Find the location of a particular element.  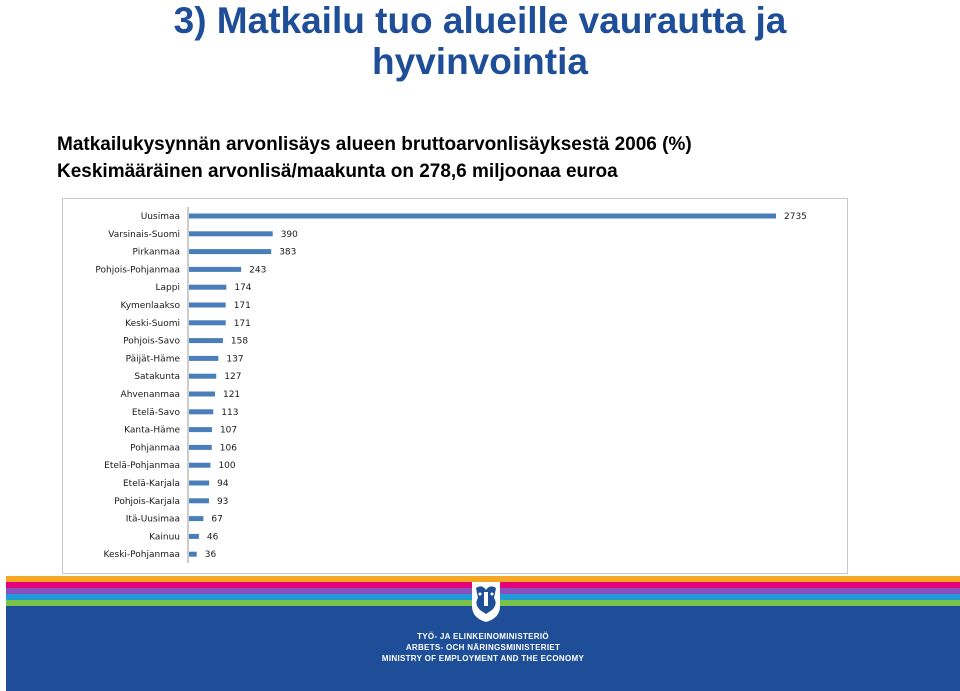

ministry-name-fi: TYÖ- JA ELINKEINOMINISTERIÖ is located at coordinates (483, 636).